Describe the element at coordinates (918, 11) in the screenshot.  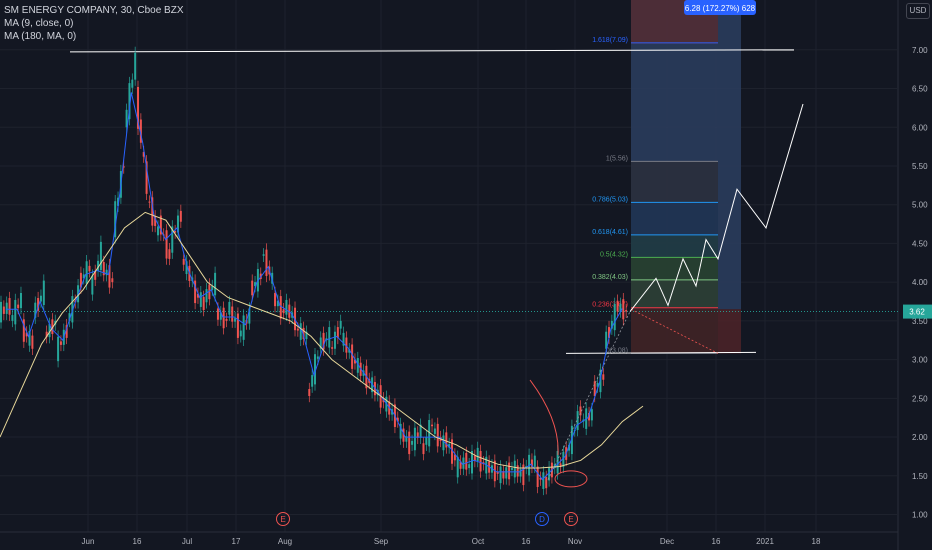
I see `currency-label: USD` at that location.